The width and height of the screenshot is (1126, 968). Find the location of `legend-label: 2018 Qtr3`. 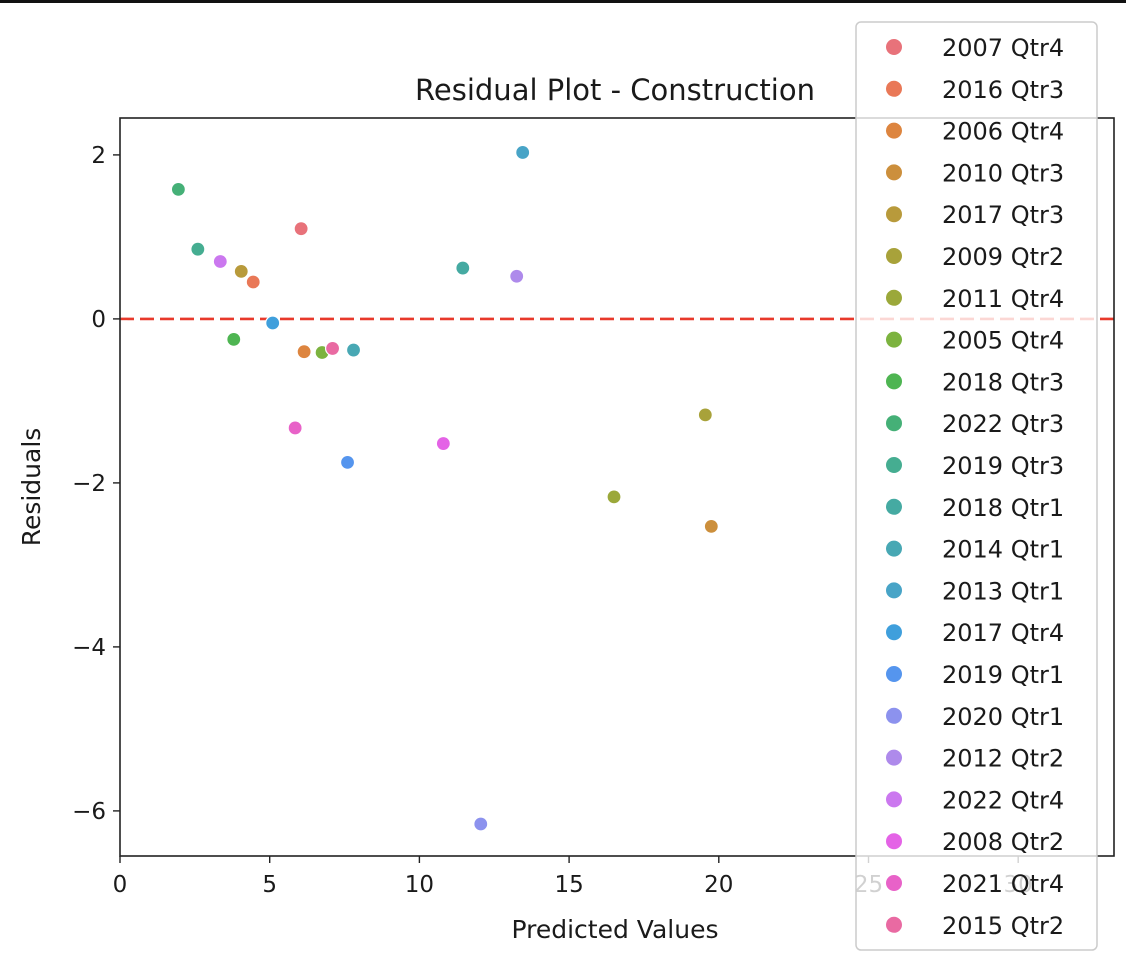

legend-label: 2018 Qtr3 is located at coordinates (1003, 382).